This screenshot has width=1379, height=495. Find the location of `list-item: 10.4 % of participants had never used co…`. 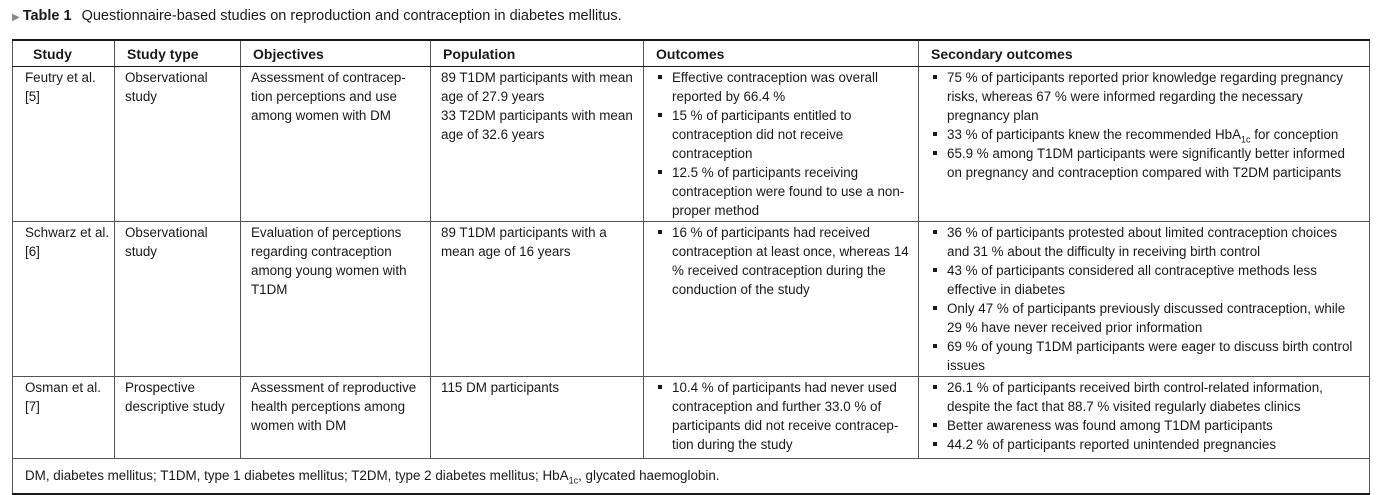

list-item: 10.4 % of participants had never used co… is located at coordinates (783, 416).